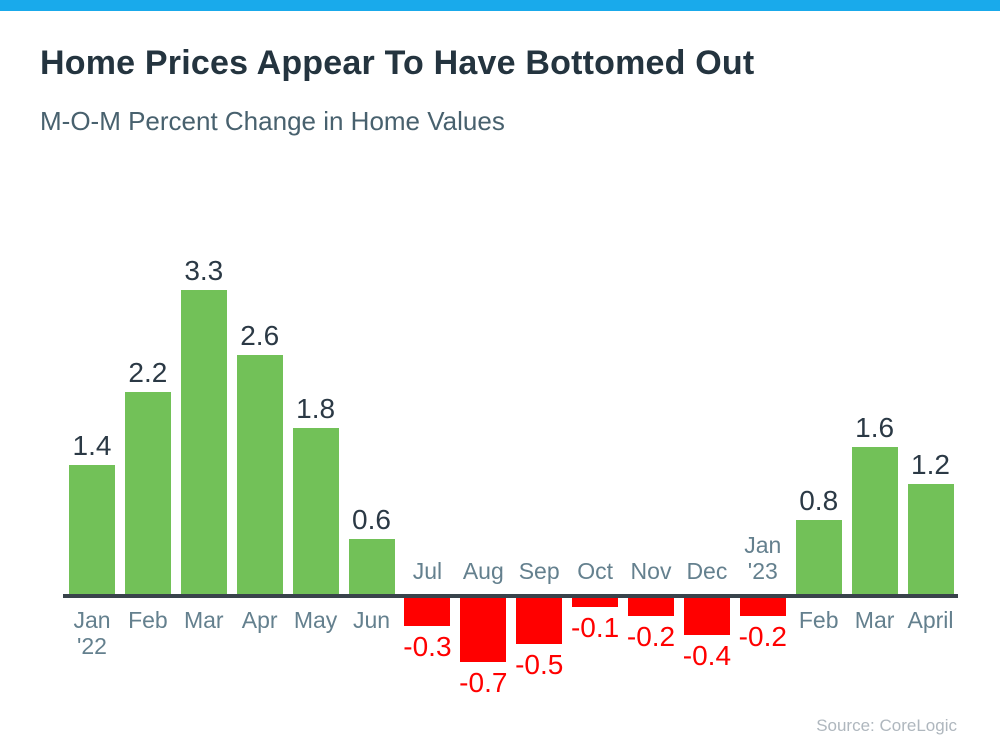  Describe the element at coordinates (595, 603) in the screenshot. I see `bar-oct` at that location.